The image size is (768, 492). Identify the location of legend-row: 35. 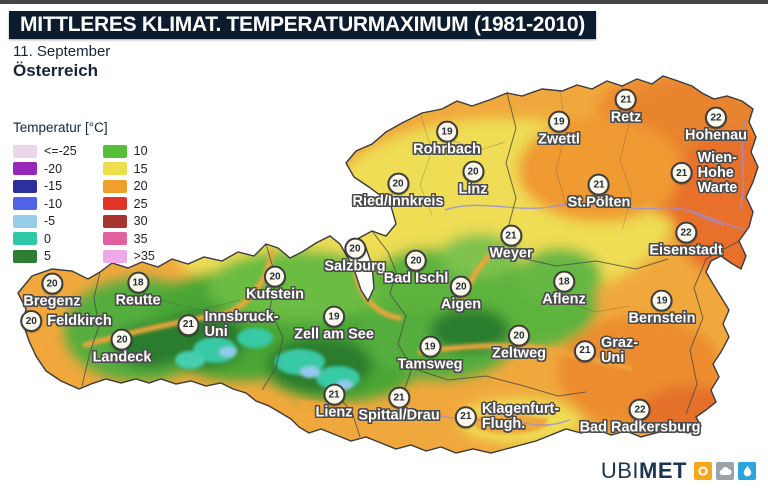
(128, 238).